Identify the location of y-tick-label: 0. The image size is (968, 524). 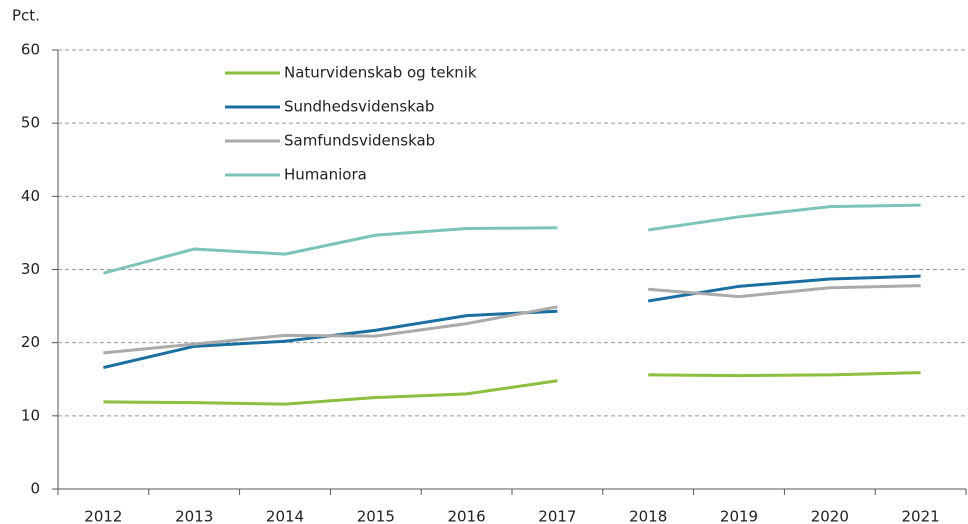
(35, 489).